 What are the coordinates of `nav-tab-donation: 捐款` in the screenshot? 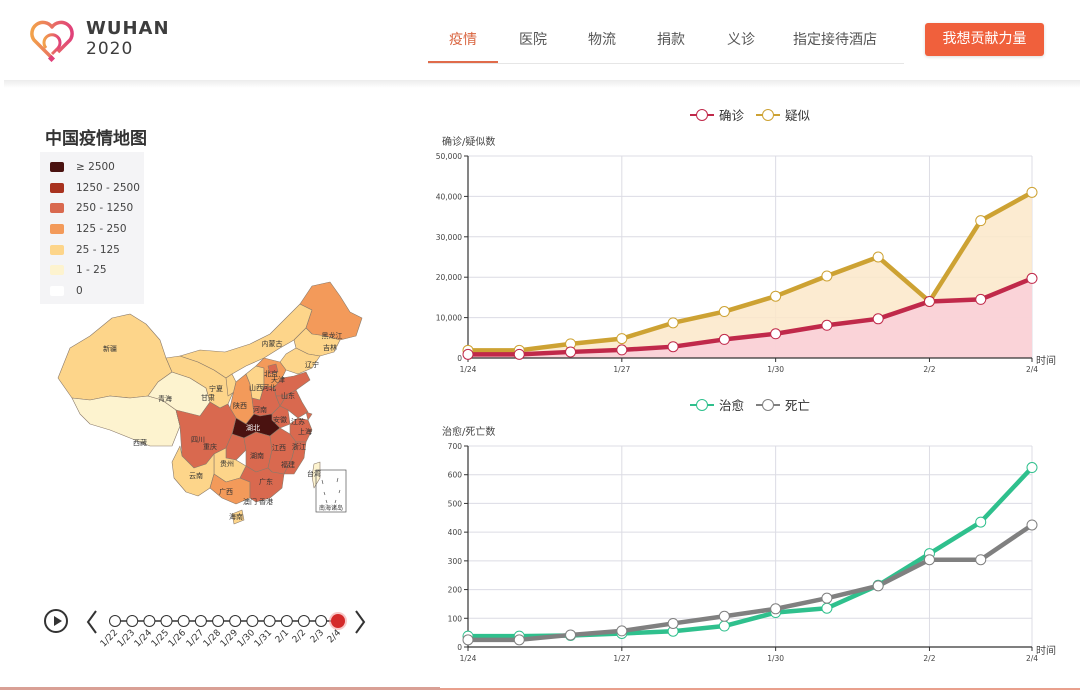 It's located at (671, 40).